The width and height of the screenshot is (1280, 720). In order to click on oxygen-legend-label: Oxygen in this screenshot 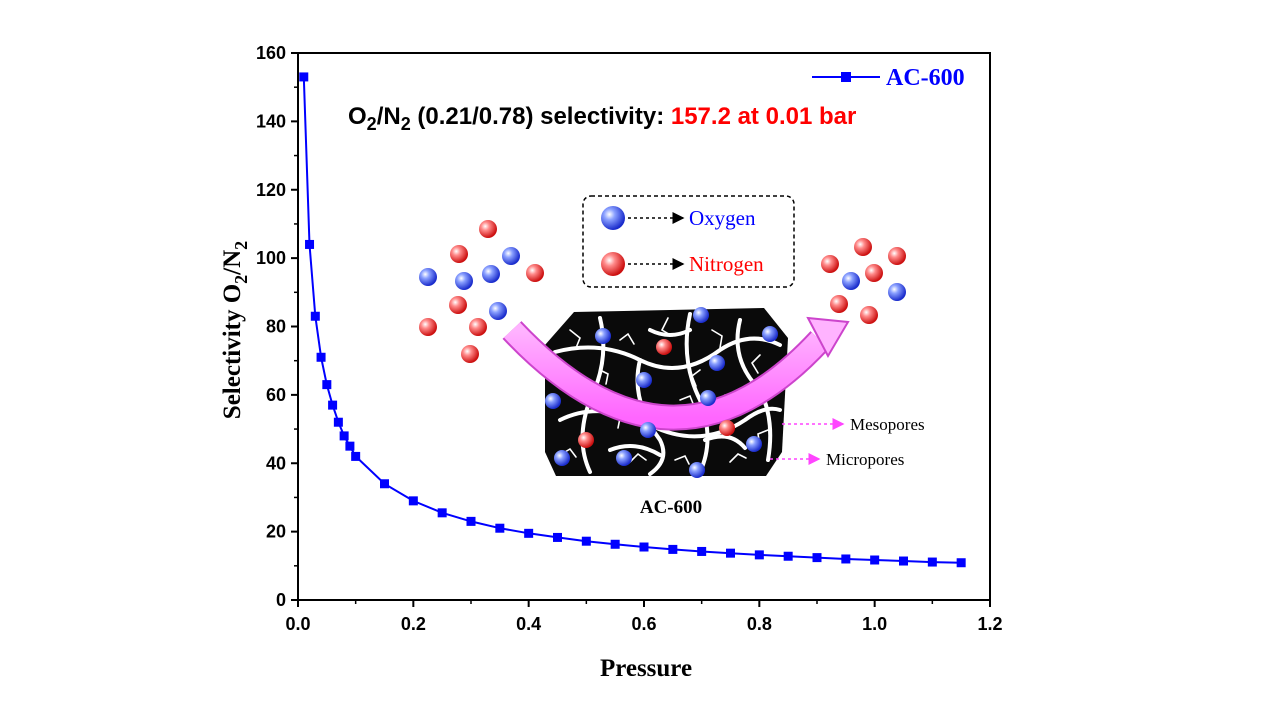, I will do `click(722, 218)`.